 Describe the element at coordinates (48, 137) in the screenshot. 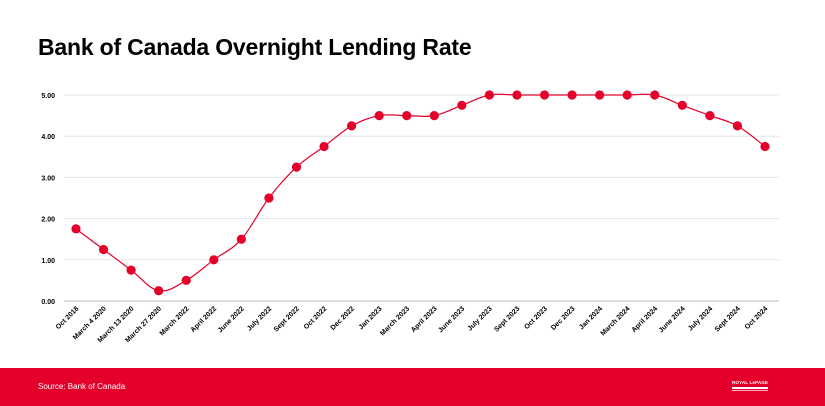

I see `y-tick-label: 4.00` at that location.